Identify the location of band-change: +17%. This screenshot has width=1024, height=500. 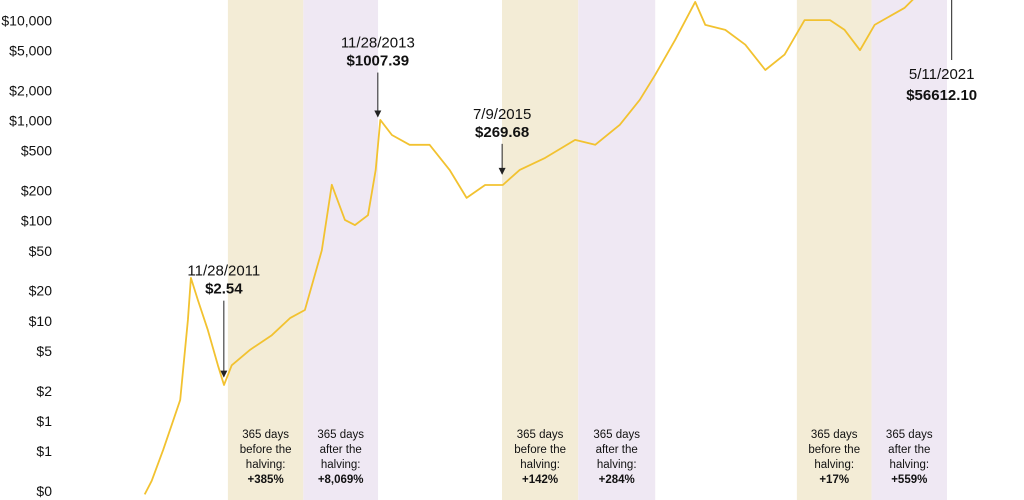
(834, 480).